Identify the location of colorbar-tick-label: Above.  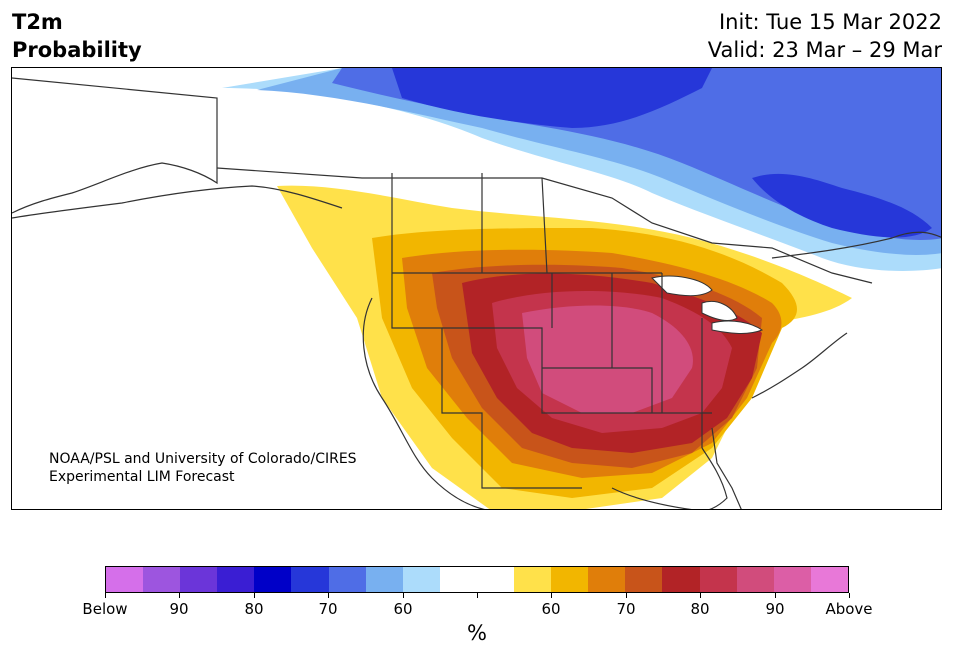
(849, 609).